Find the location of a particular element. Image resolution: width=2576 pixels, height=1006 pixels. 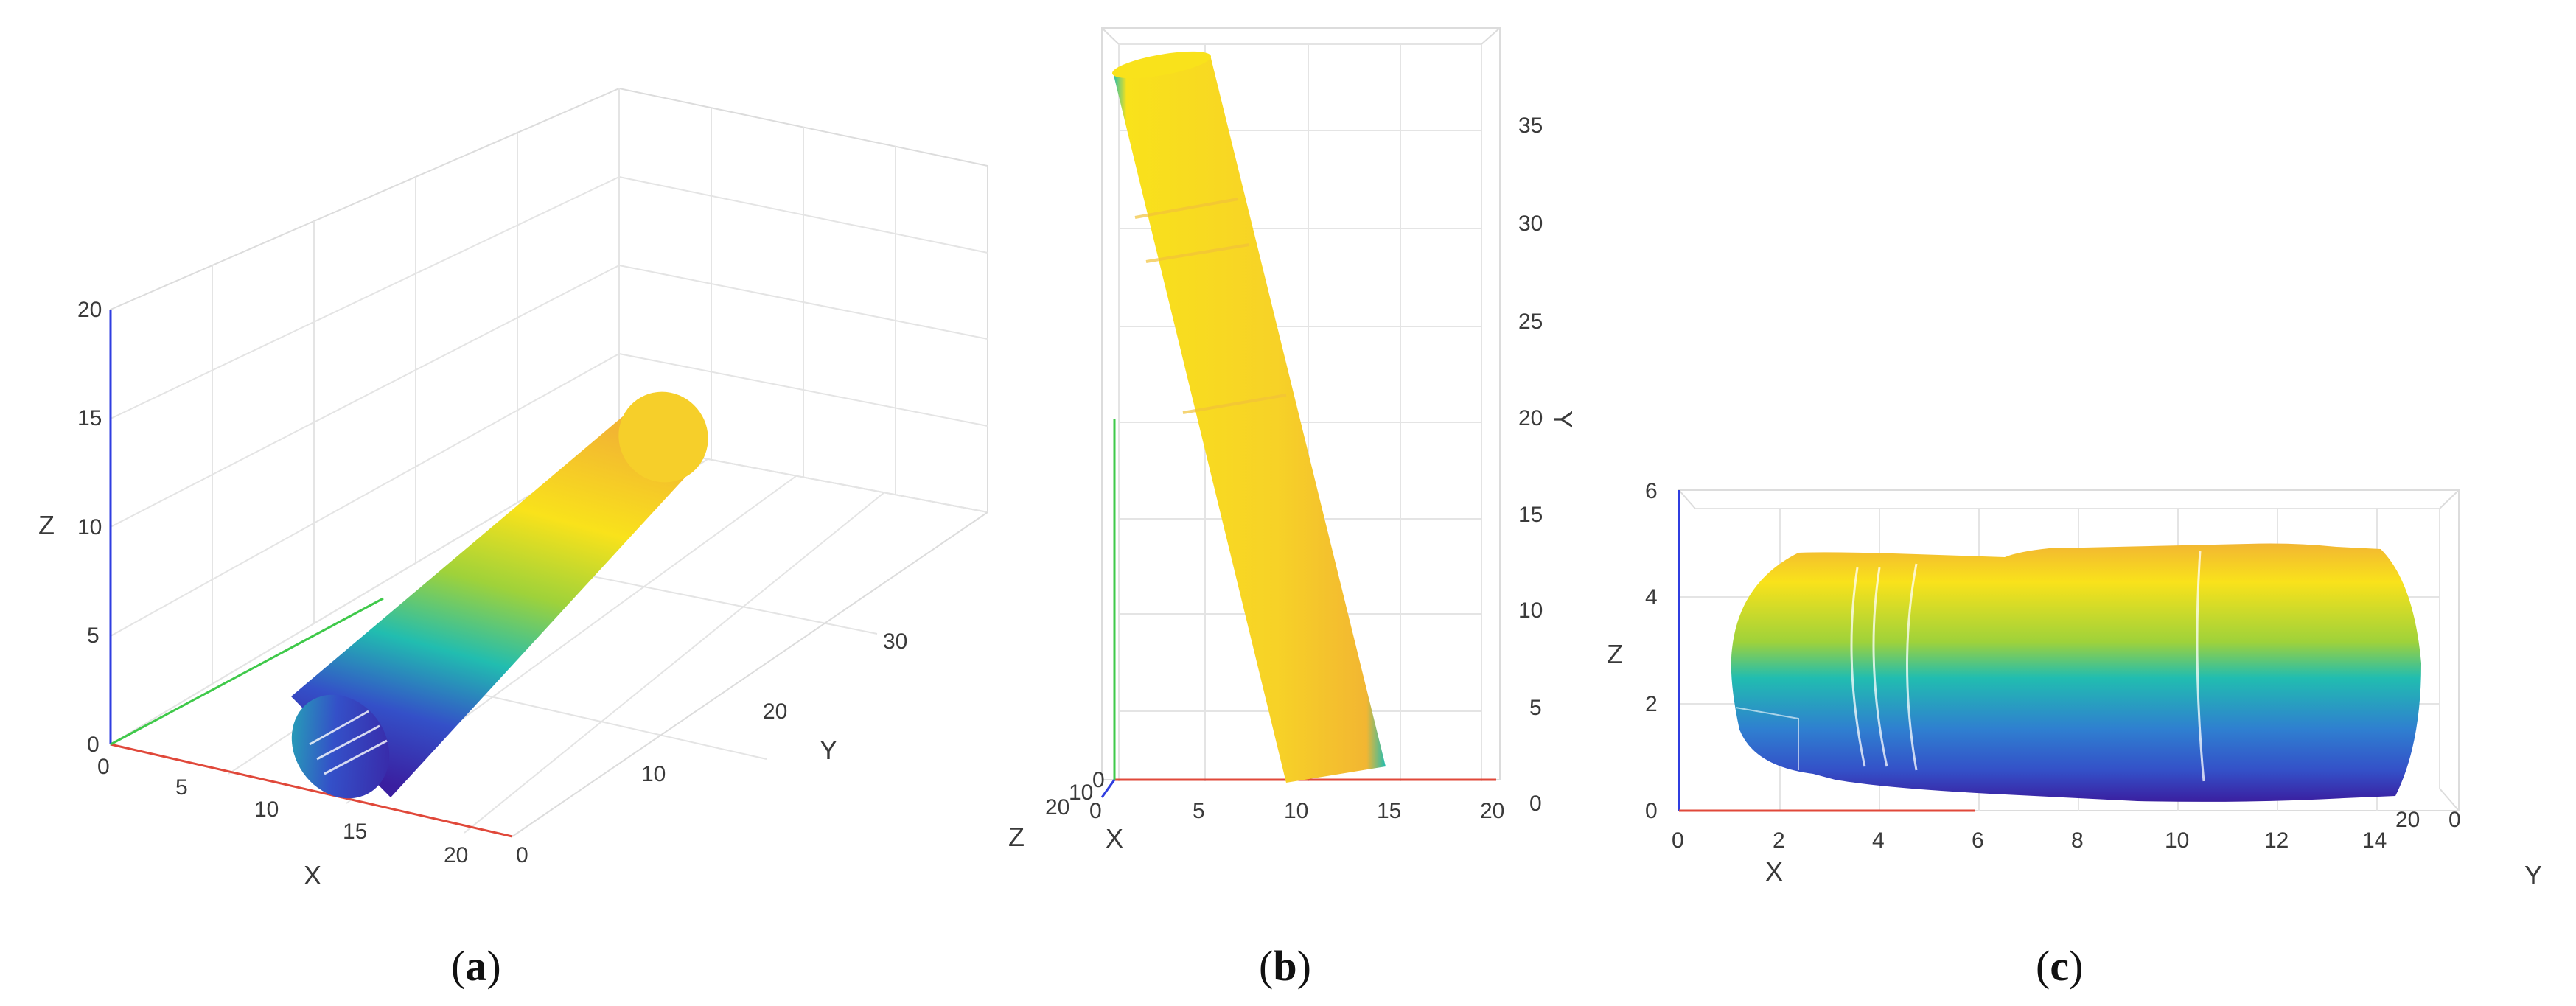

panel-b-ytick: 15 is located at coordinates (1530, 515).